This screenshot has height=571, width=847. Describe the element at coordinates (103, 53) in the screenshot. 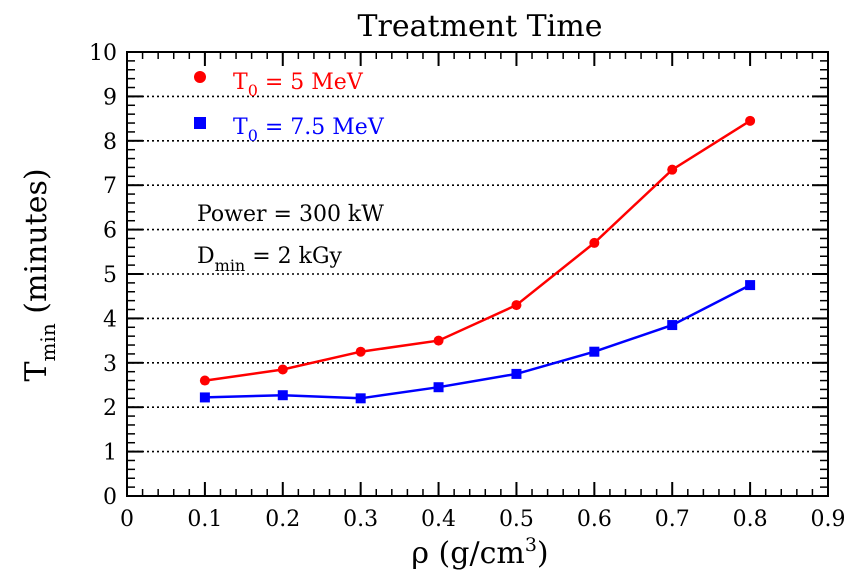

I see `y-tick-label: 10` at that location.